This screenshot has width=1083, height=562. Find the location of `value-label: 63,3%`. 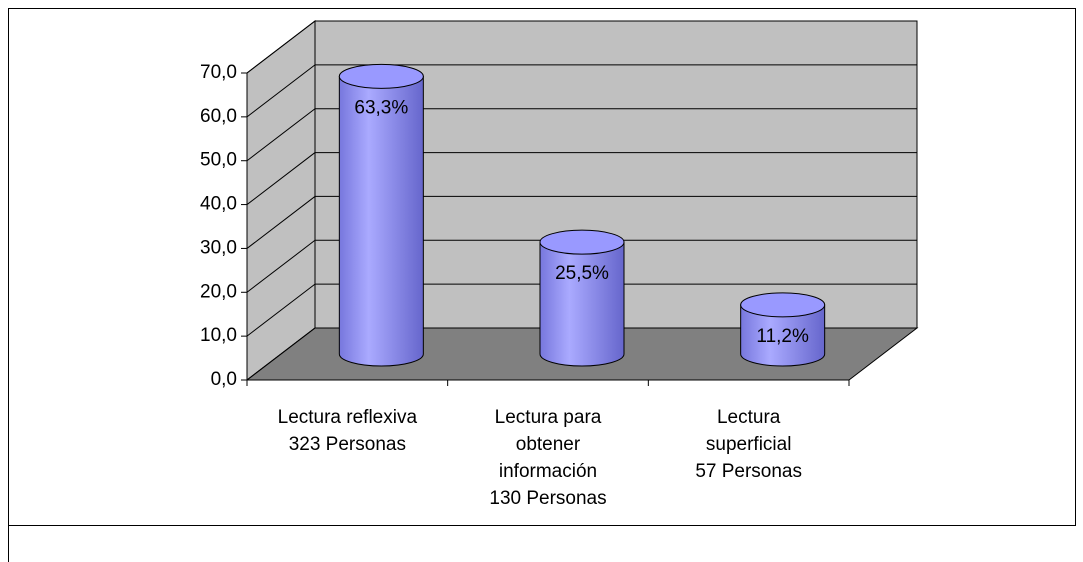

value-label: 63,3% is located at coordinates (381, 107).